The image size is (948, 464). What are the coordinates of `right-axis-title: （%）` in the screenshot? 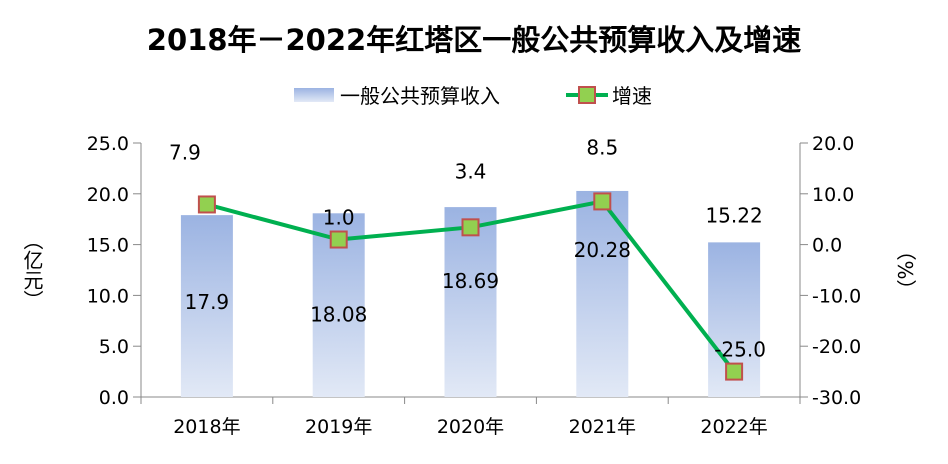 It's located at (905, 269).